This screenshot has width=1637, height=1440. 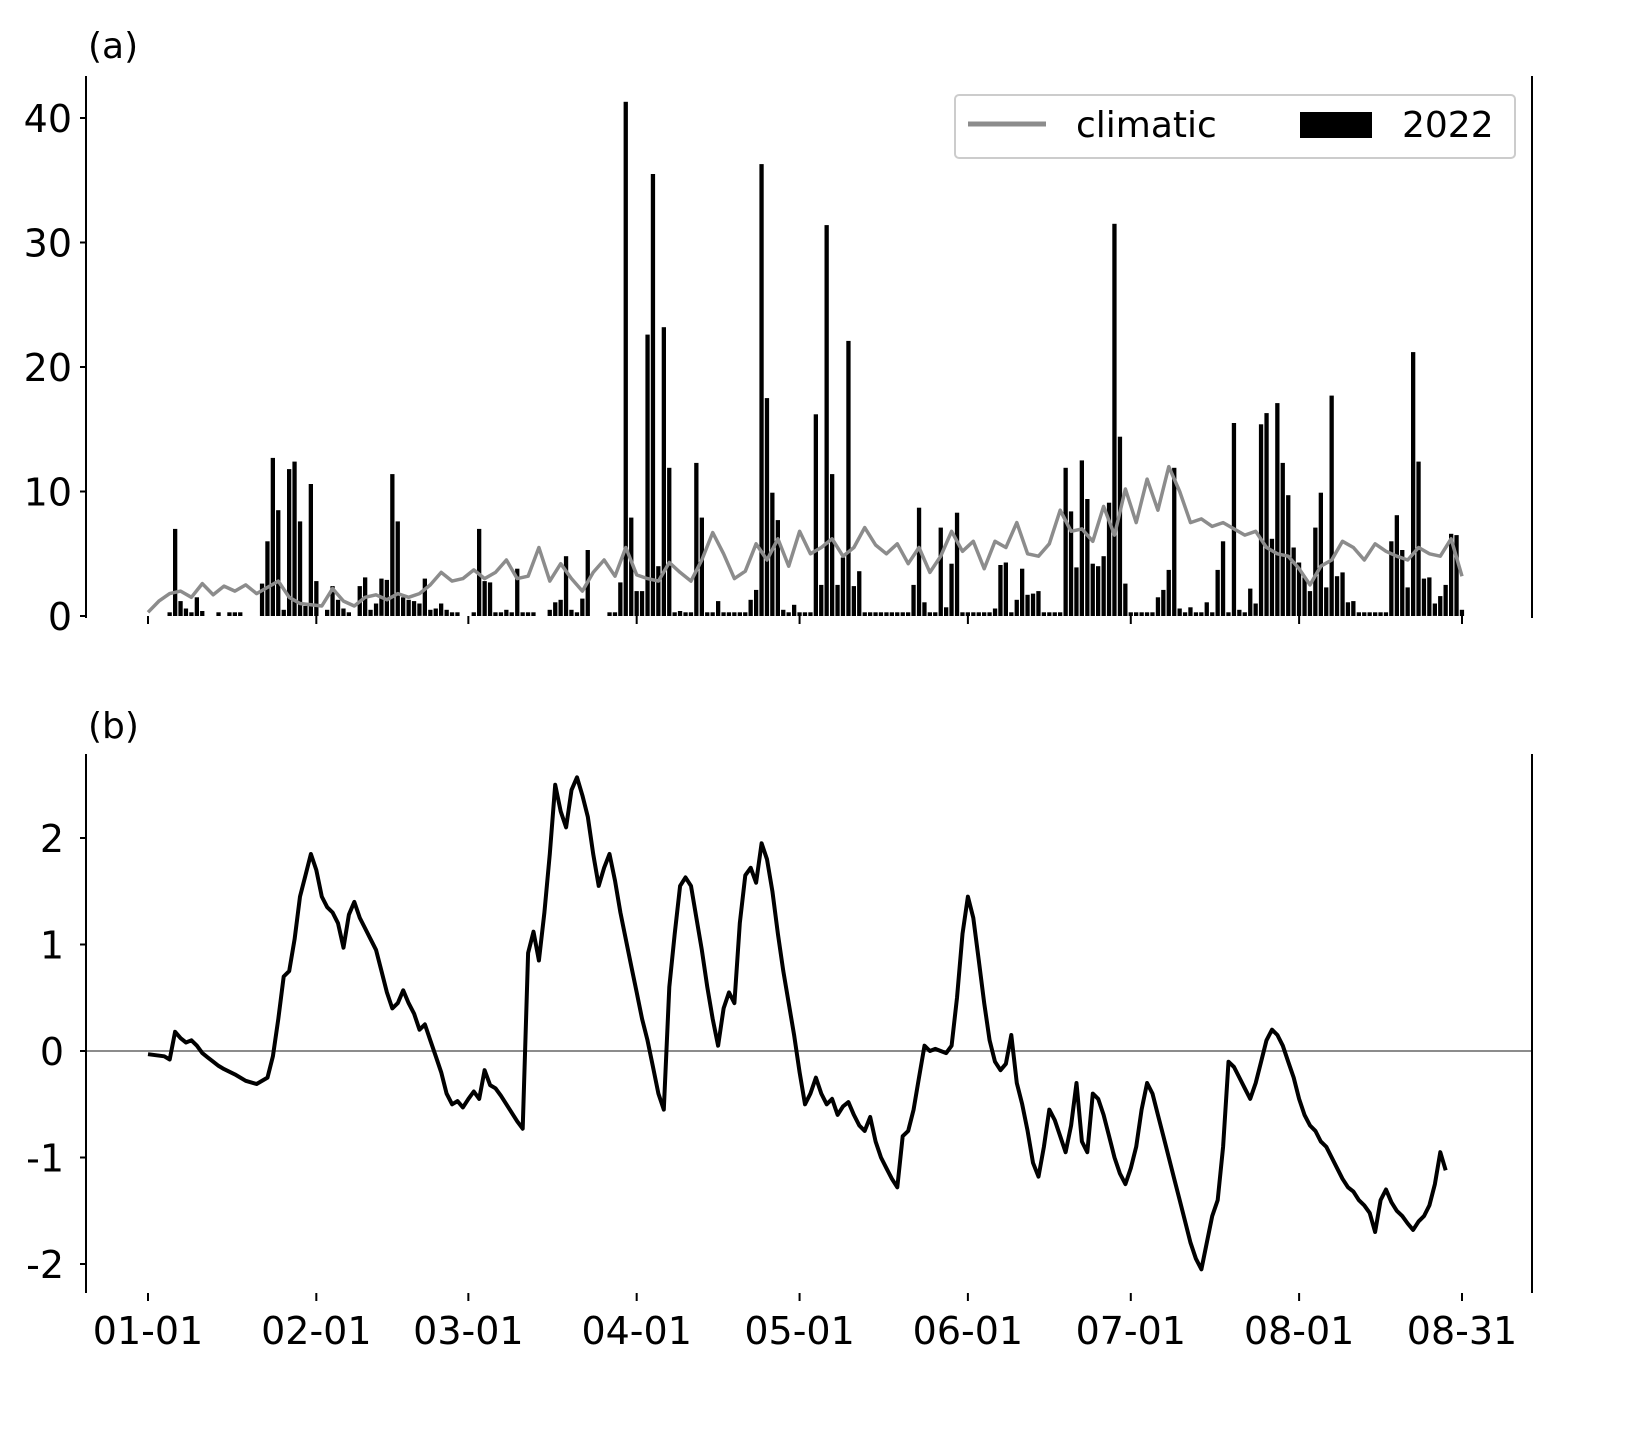 I want to click on x-tick-label: 03-01, so click(x=468, y=1331).